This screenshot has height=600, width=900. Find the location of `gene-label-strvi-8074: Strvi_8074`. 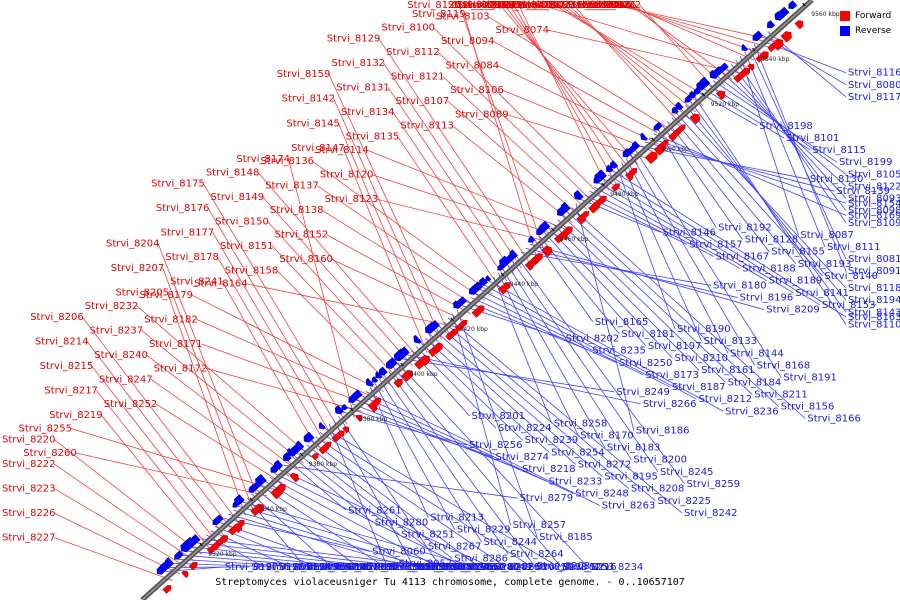

gene-label-strvi-8074: Strvi_8074 is located at coordinates (522, 30).